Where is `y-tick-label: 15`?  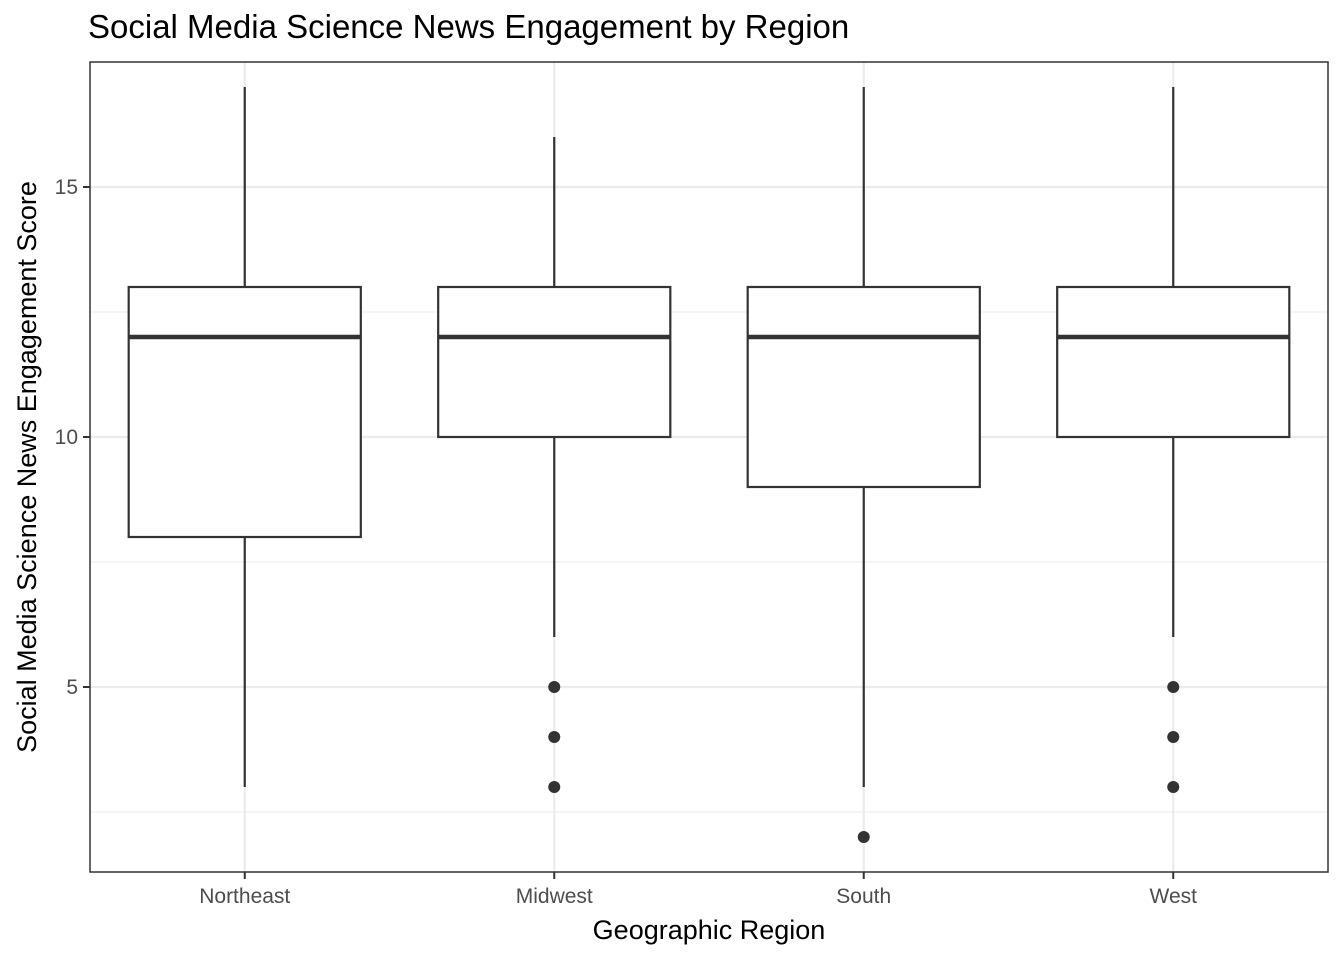
y-tick-label: 15 is located at coordinates (66, 187).